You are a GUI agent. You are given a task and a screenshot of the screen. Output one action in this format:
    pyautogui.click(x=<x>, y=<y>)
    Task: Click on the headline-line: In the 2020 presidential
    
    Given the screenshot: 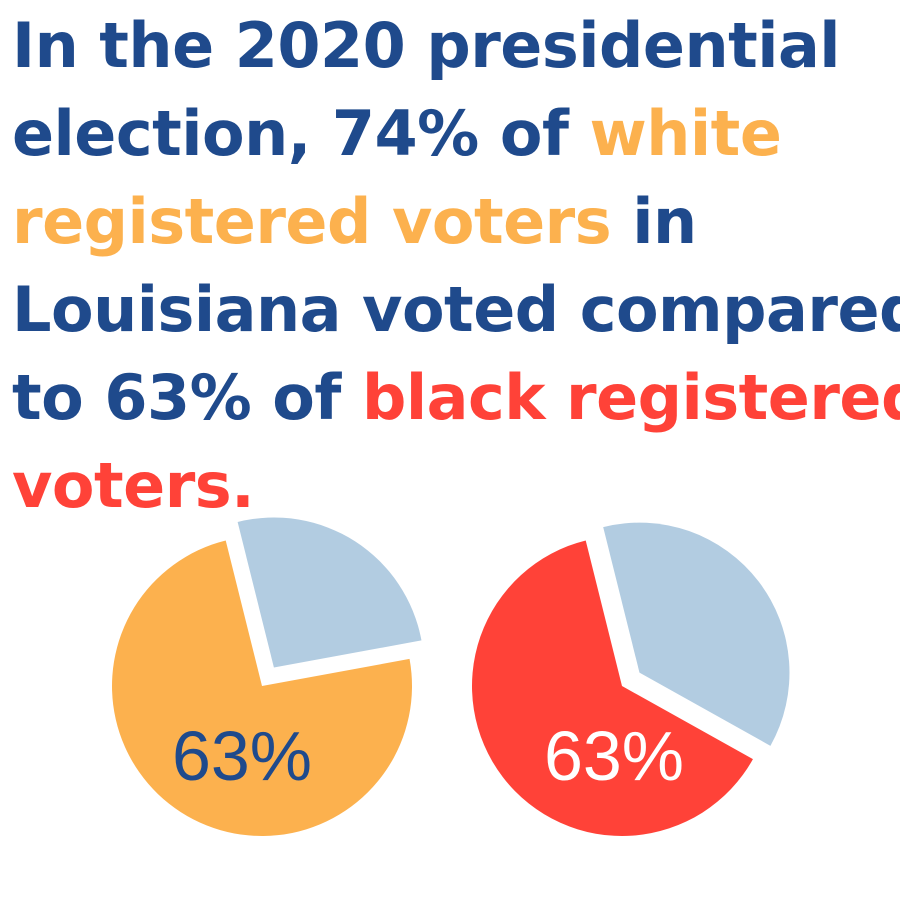 What is the action you would take?
    pyautogui.click(x=452, y=46)
    